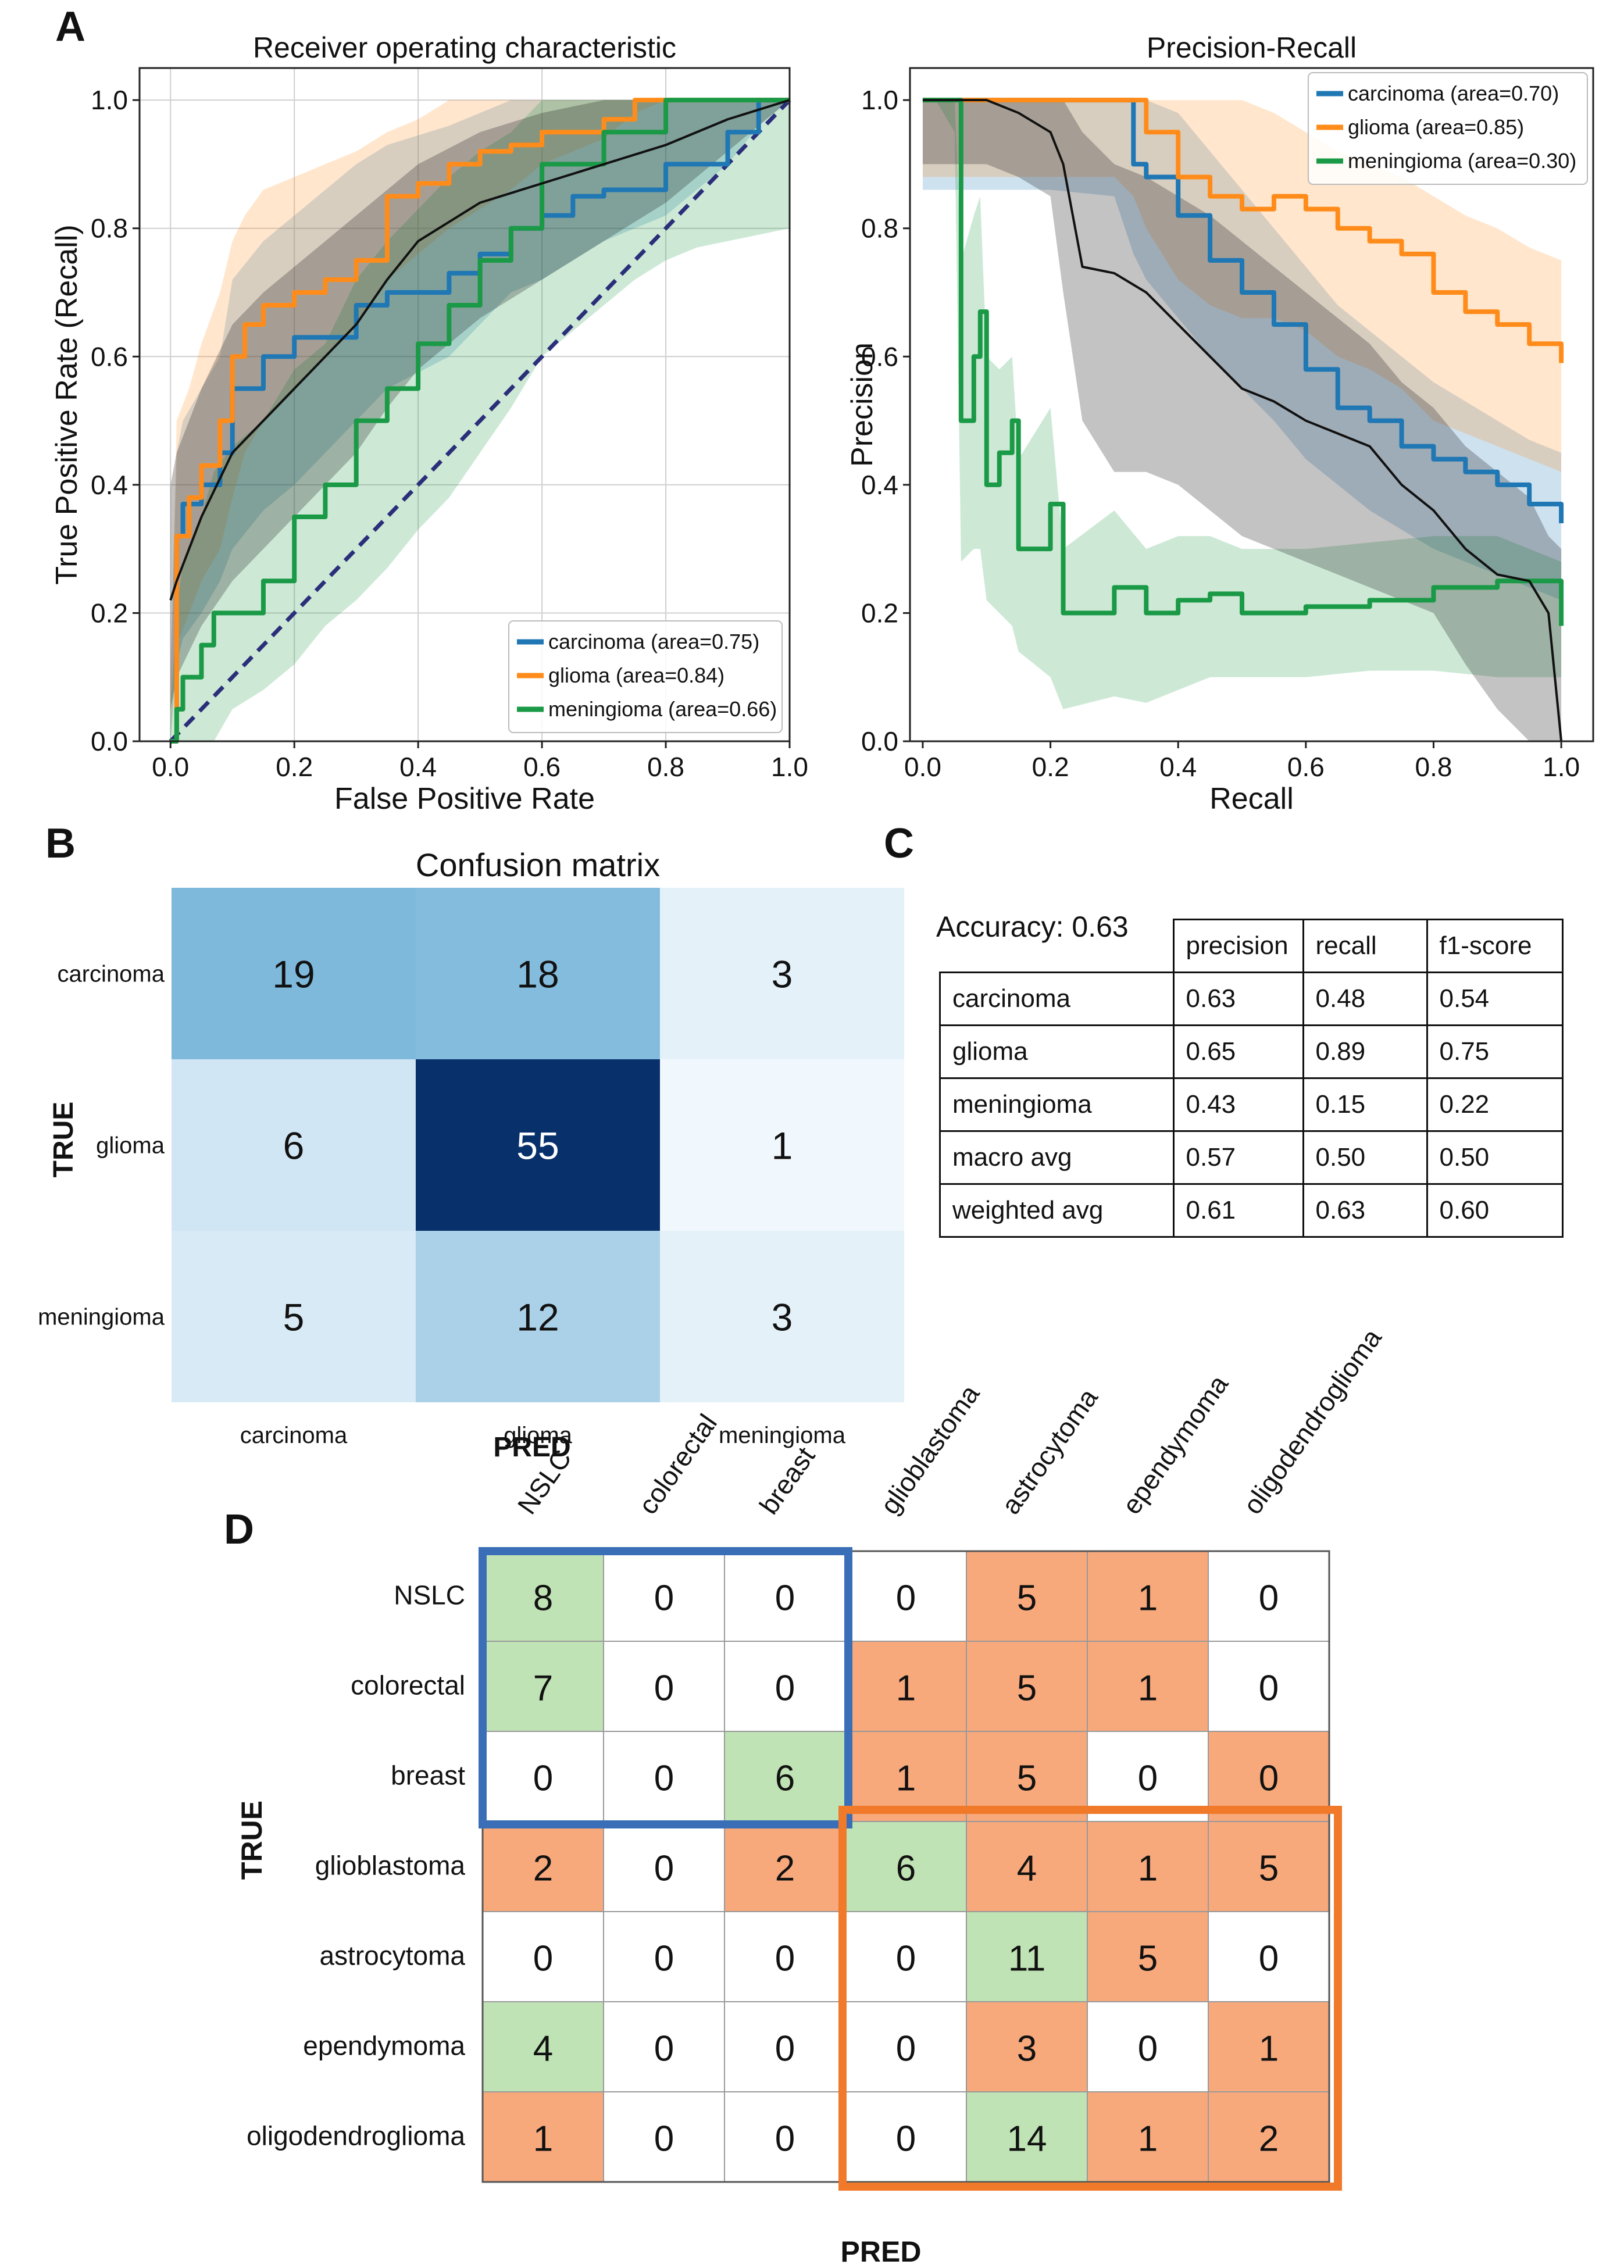 This screenshot has width=1624, height=2268. Describe the element at coordinates (678, 1465) in the screenshot. I see `grid-col-label: colorectal` at that location.